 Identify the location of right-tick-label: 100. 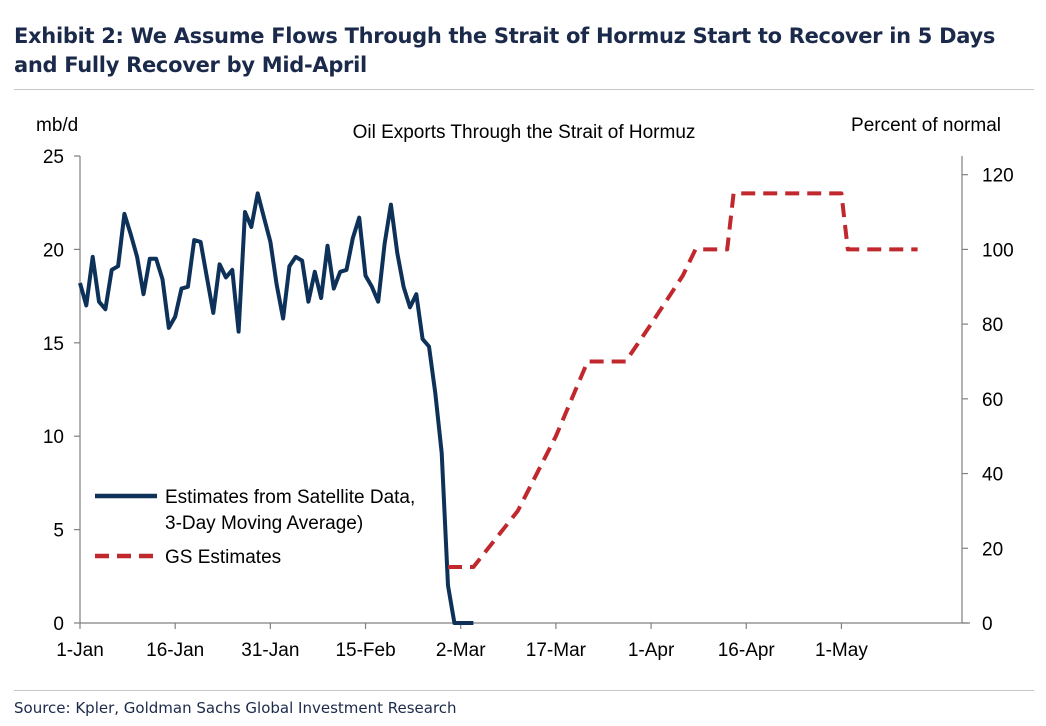
(998, 250).